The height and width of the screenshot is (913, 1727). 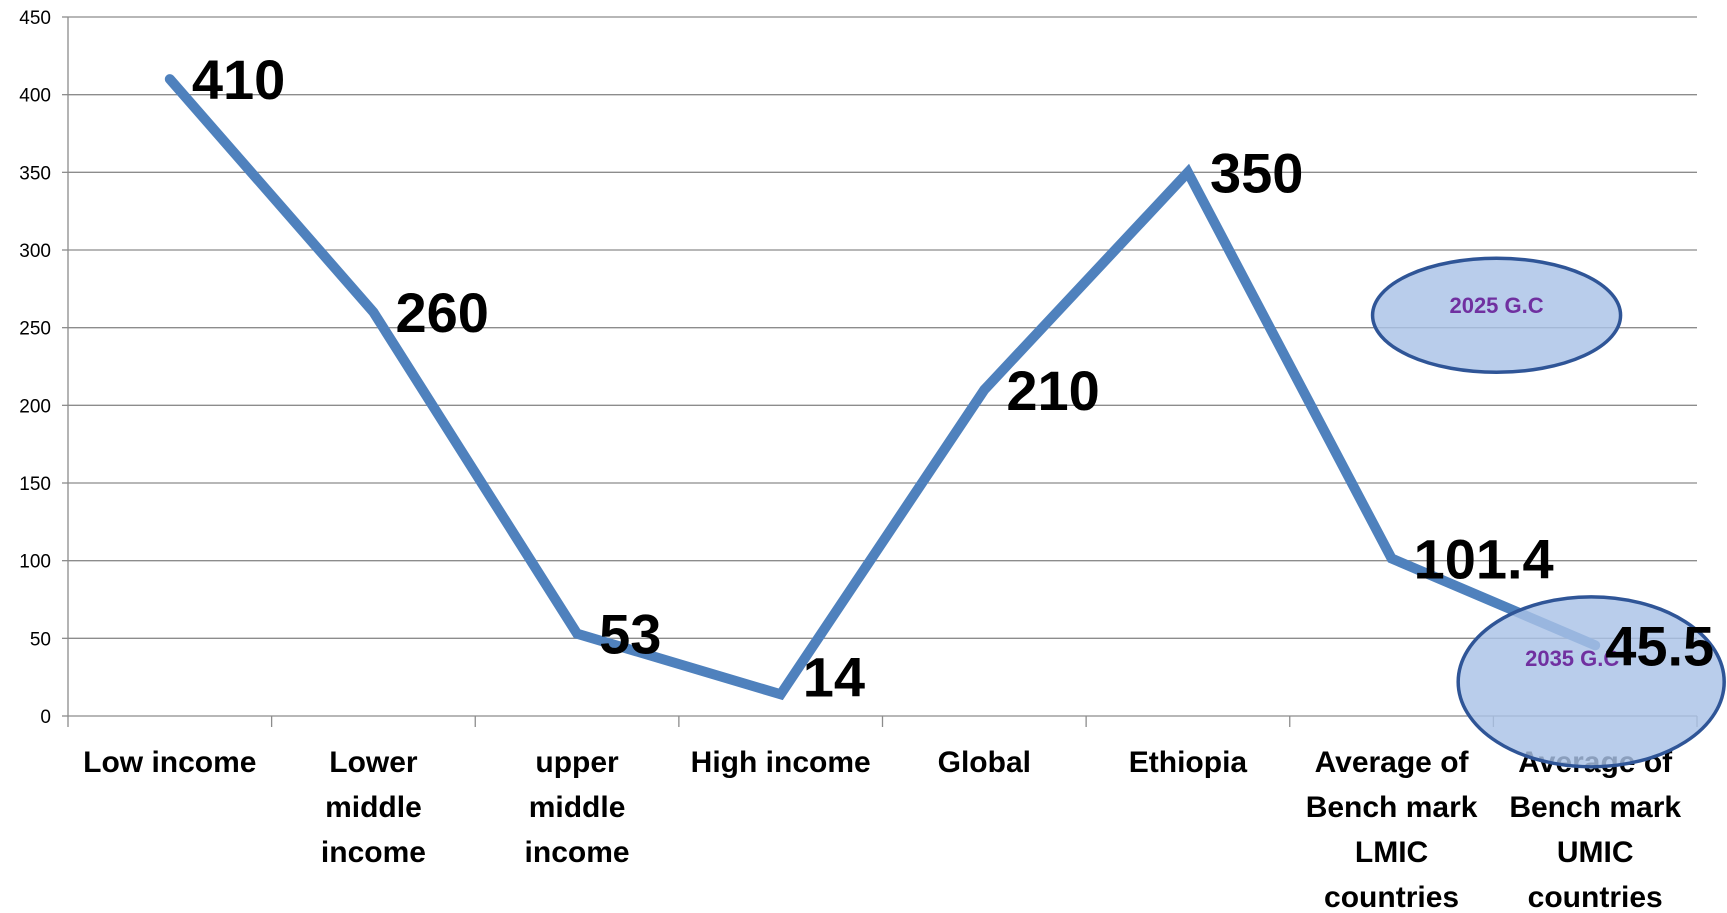 I want to click on y-tick-label: 300, so click(x=35, y=251).